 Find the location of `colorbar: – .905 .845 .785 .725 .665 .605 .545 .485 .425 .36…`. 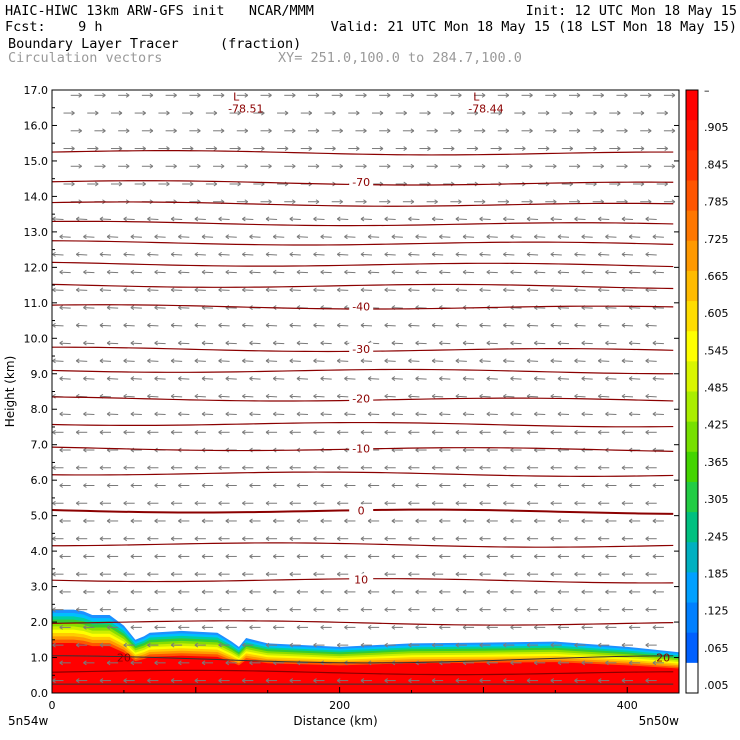

colorbar: – .905 .845 .785 .725 .665 .605 .545 .485 .425 .36… is located at coordinates (707, 389).